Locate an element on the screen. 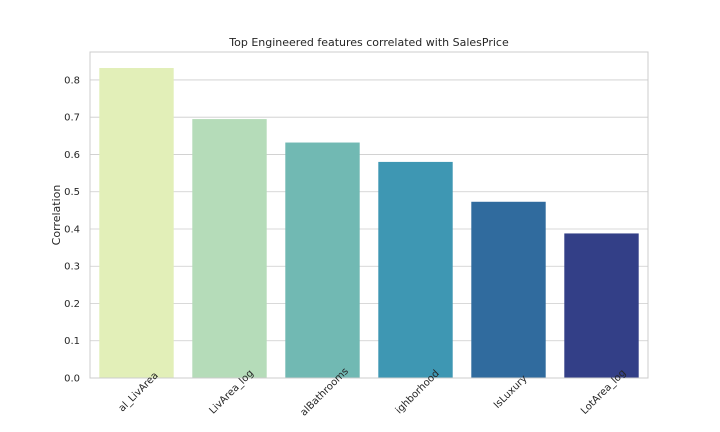 This screenshot has height=432, width=720. y-axis-label: Correlation is located at coordinates (56, 215).